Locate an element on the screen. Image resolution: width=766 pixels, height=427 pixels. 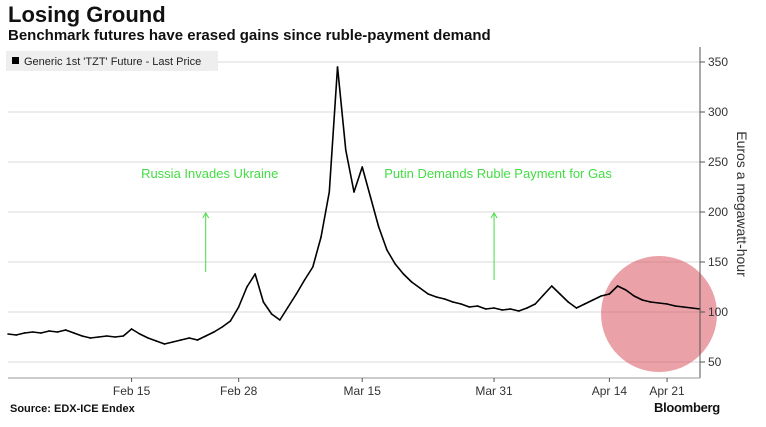
y-axis-label: Euros a megawatt-hour is located at coordinates (742, 204).